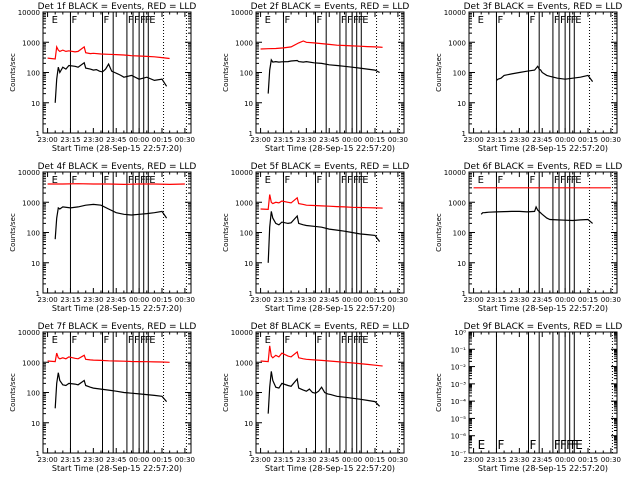 The height and width of the screenshot is (480, 640). I want to click on y-tick-label: 10⁻², so click(459, 368).